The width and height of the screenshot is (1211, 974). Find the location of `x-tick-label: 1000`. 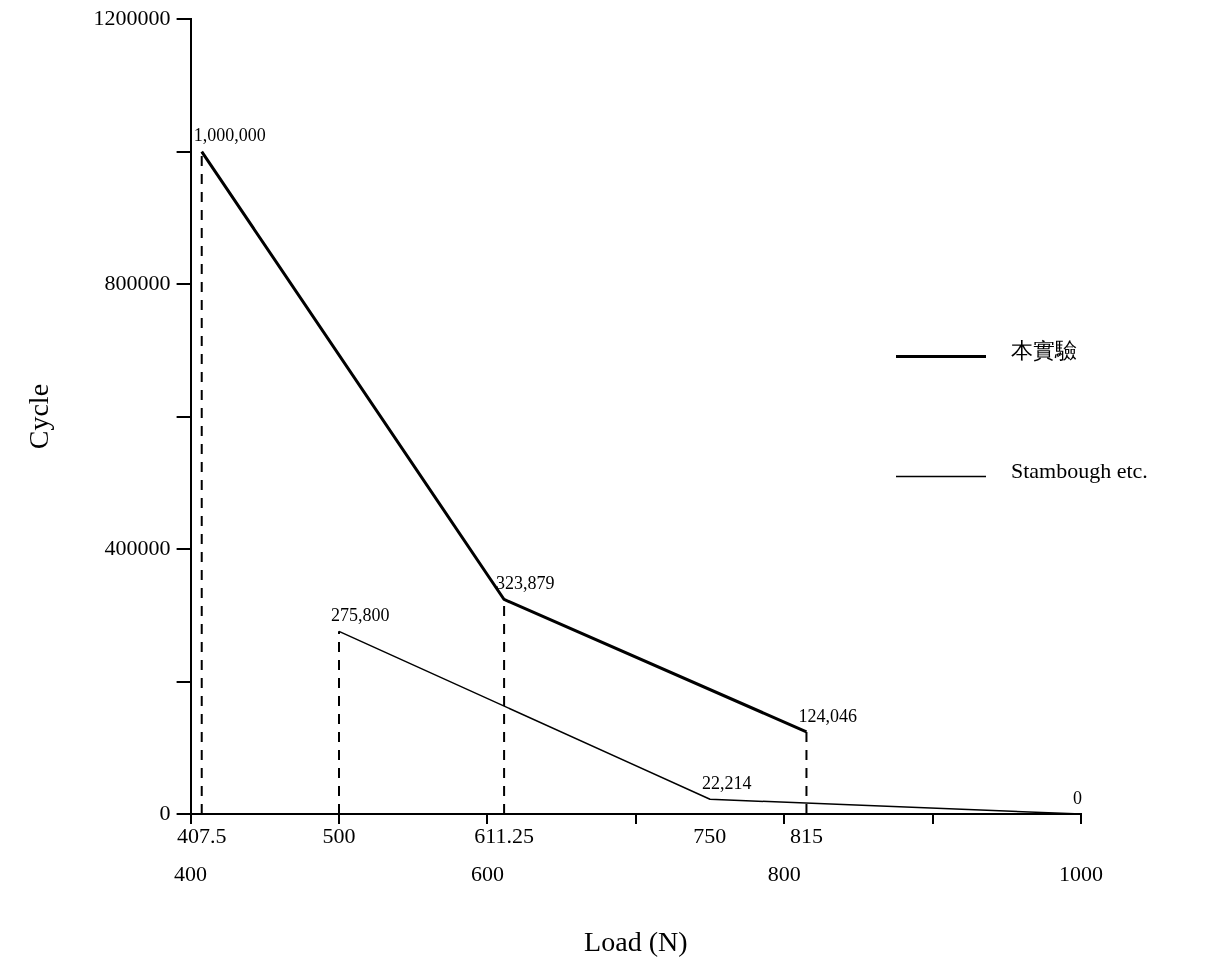

x-tick-label: 1000 is located at coordinates (1081, 873).